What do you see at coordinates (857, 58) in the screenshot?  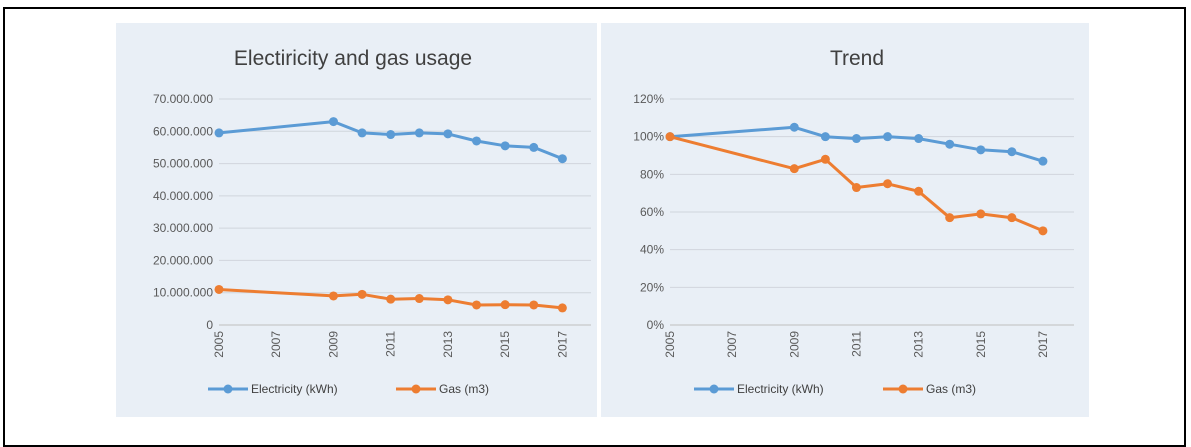 I see `chart-title: Trend` at bounding box center [857, 58].